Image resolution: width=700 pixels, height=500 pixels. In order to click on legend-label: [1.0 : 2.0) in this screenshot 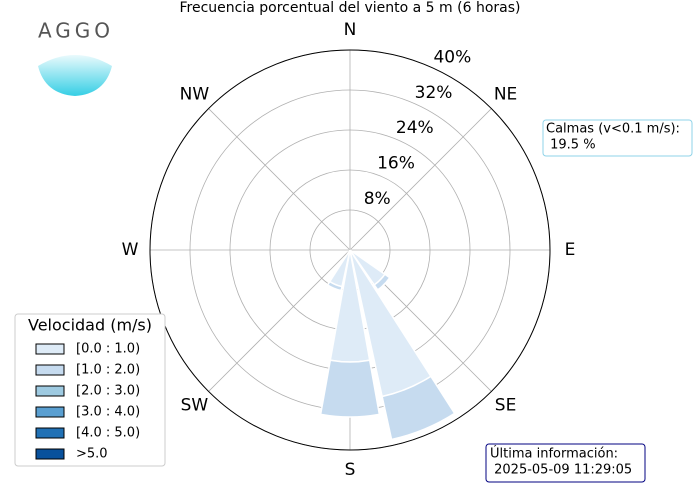, I will do `click(108, 370)`.